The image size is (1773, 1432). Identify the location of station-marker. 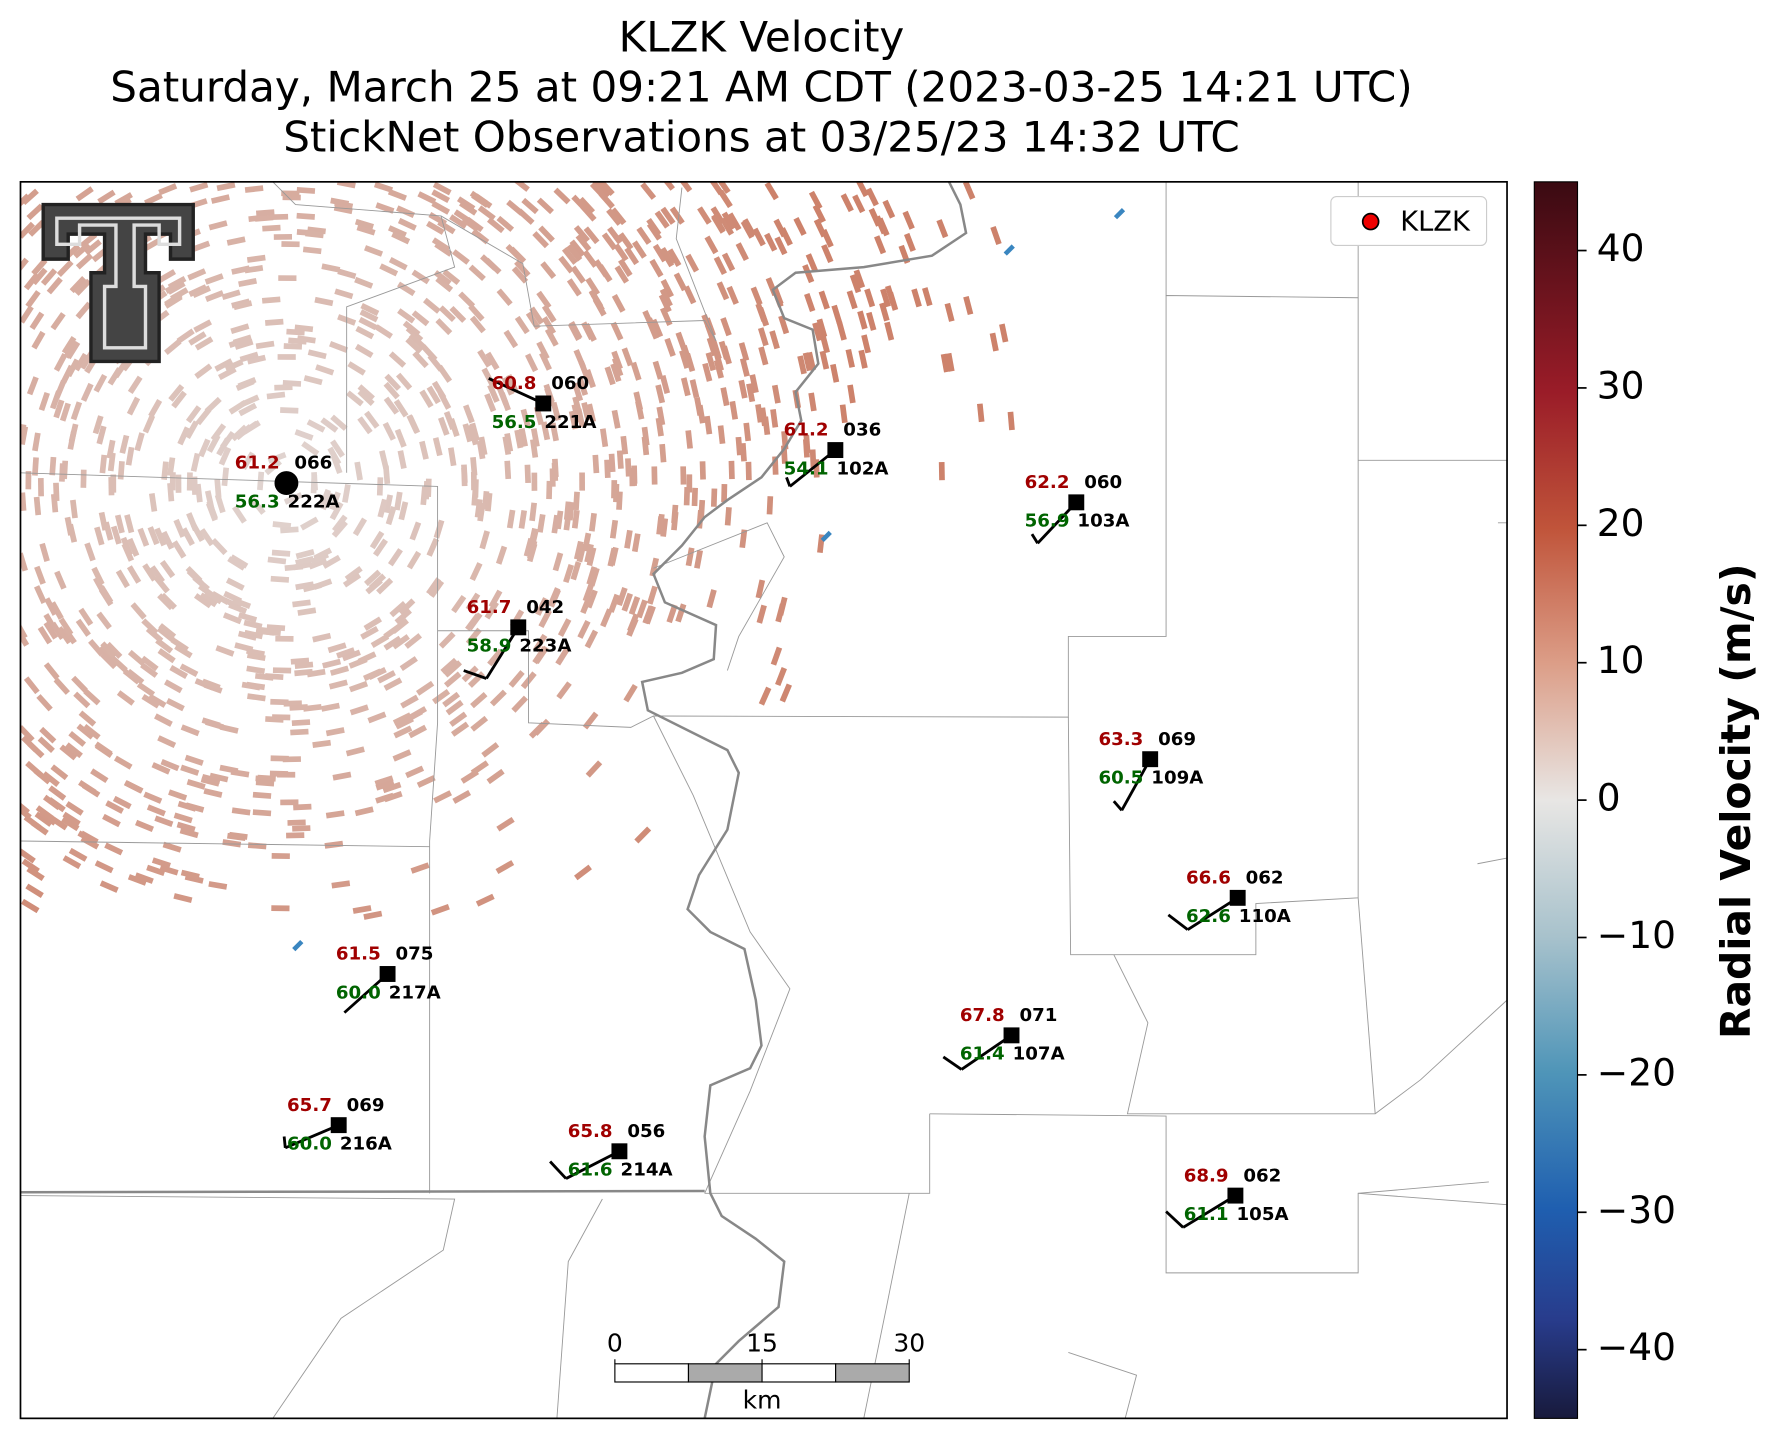
(338, 1125).